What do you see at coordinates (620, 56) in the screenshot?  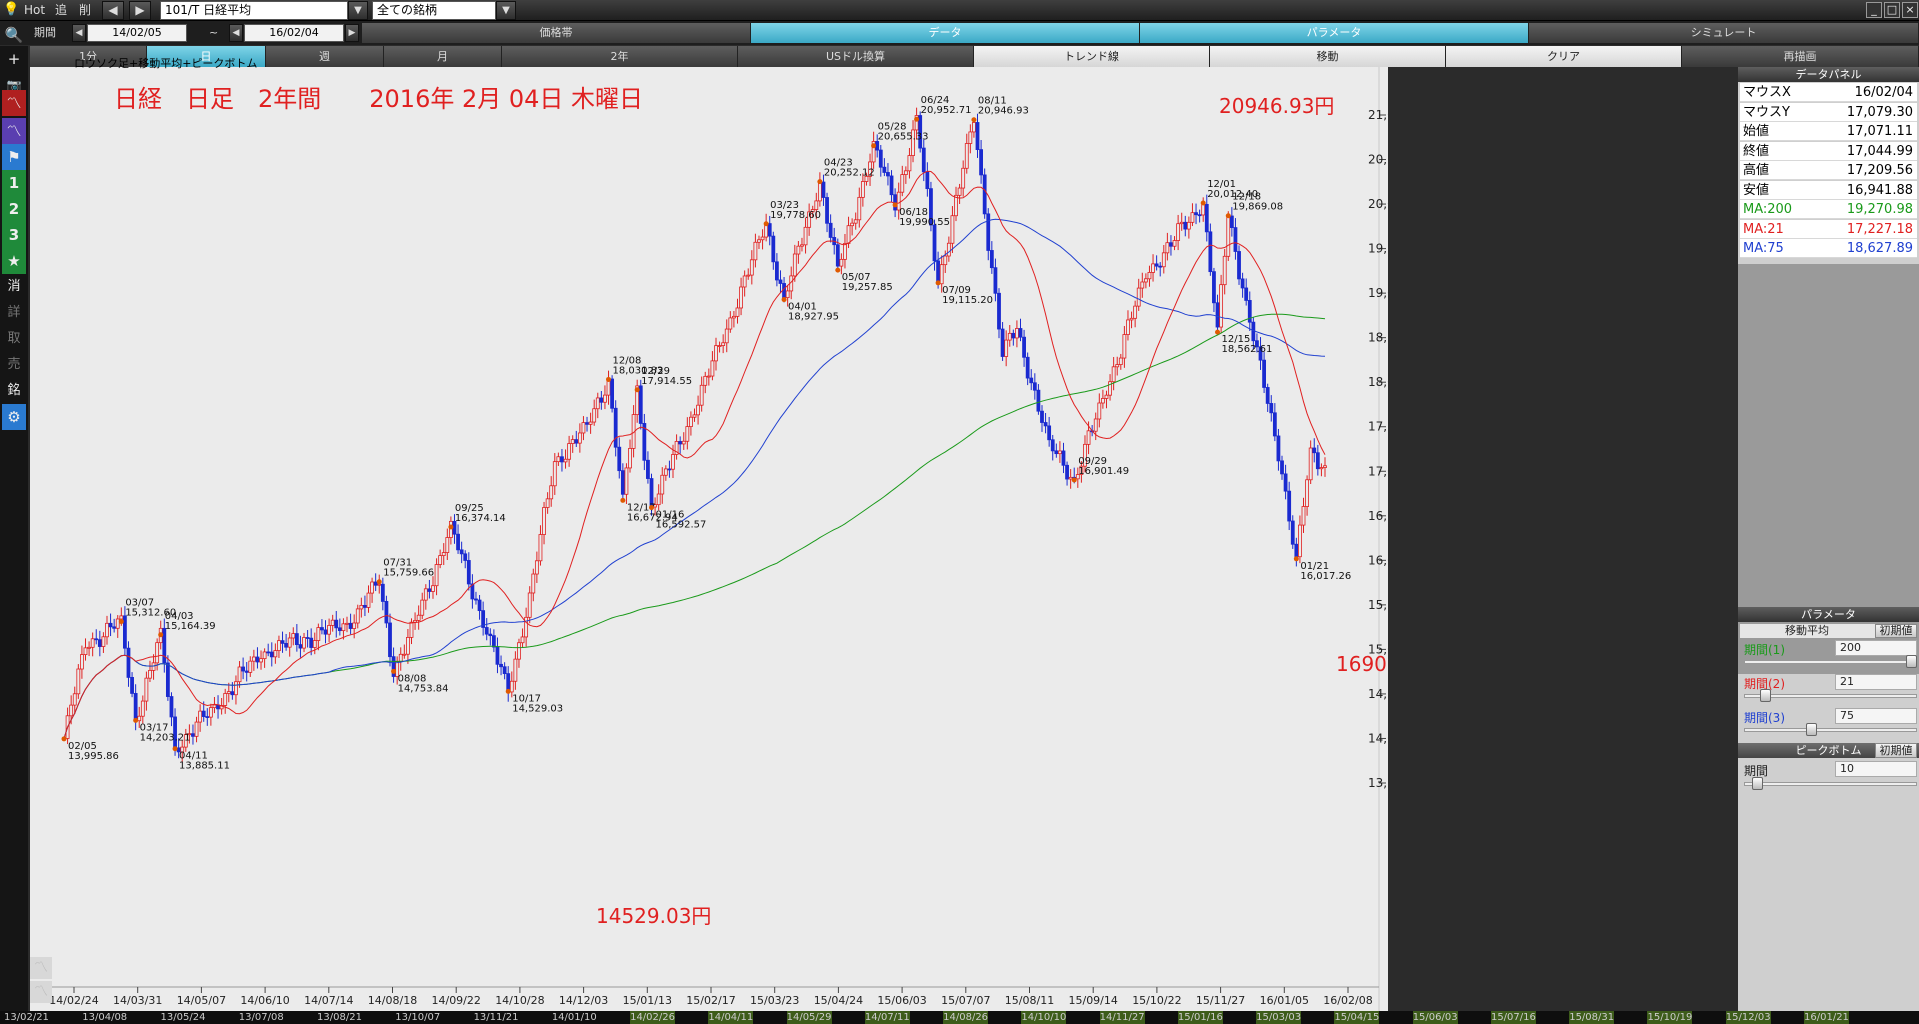 I see `tab-2years: 2年` at bounding box center [620, 56].